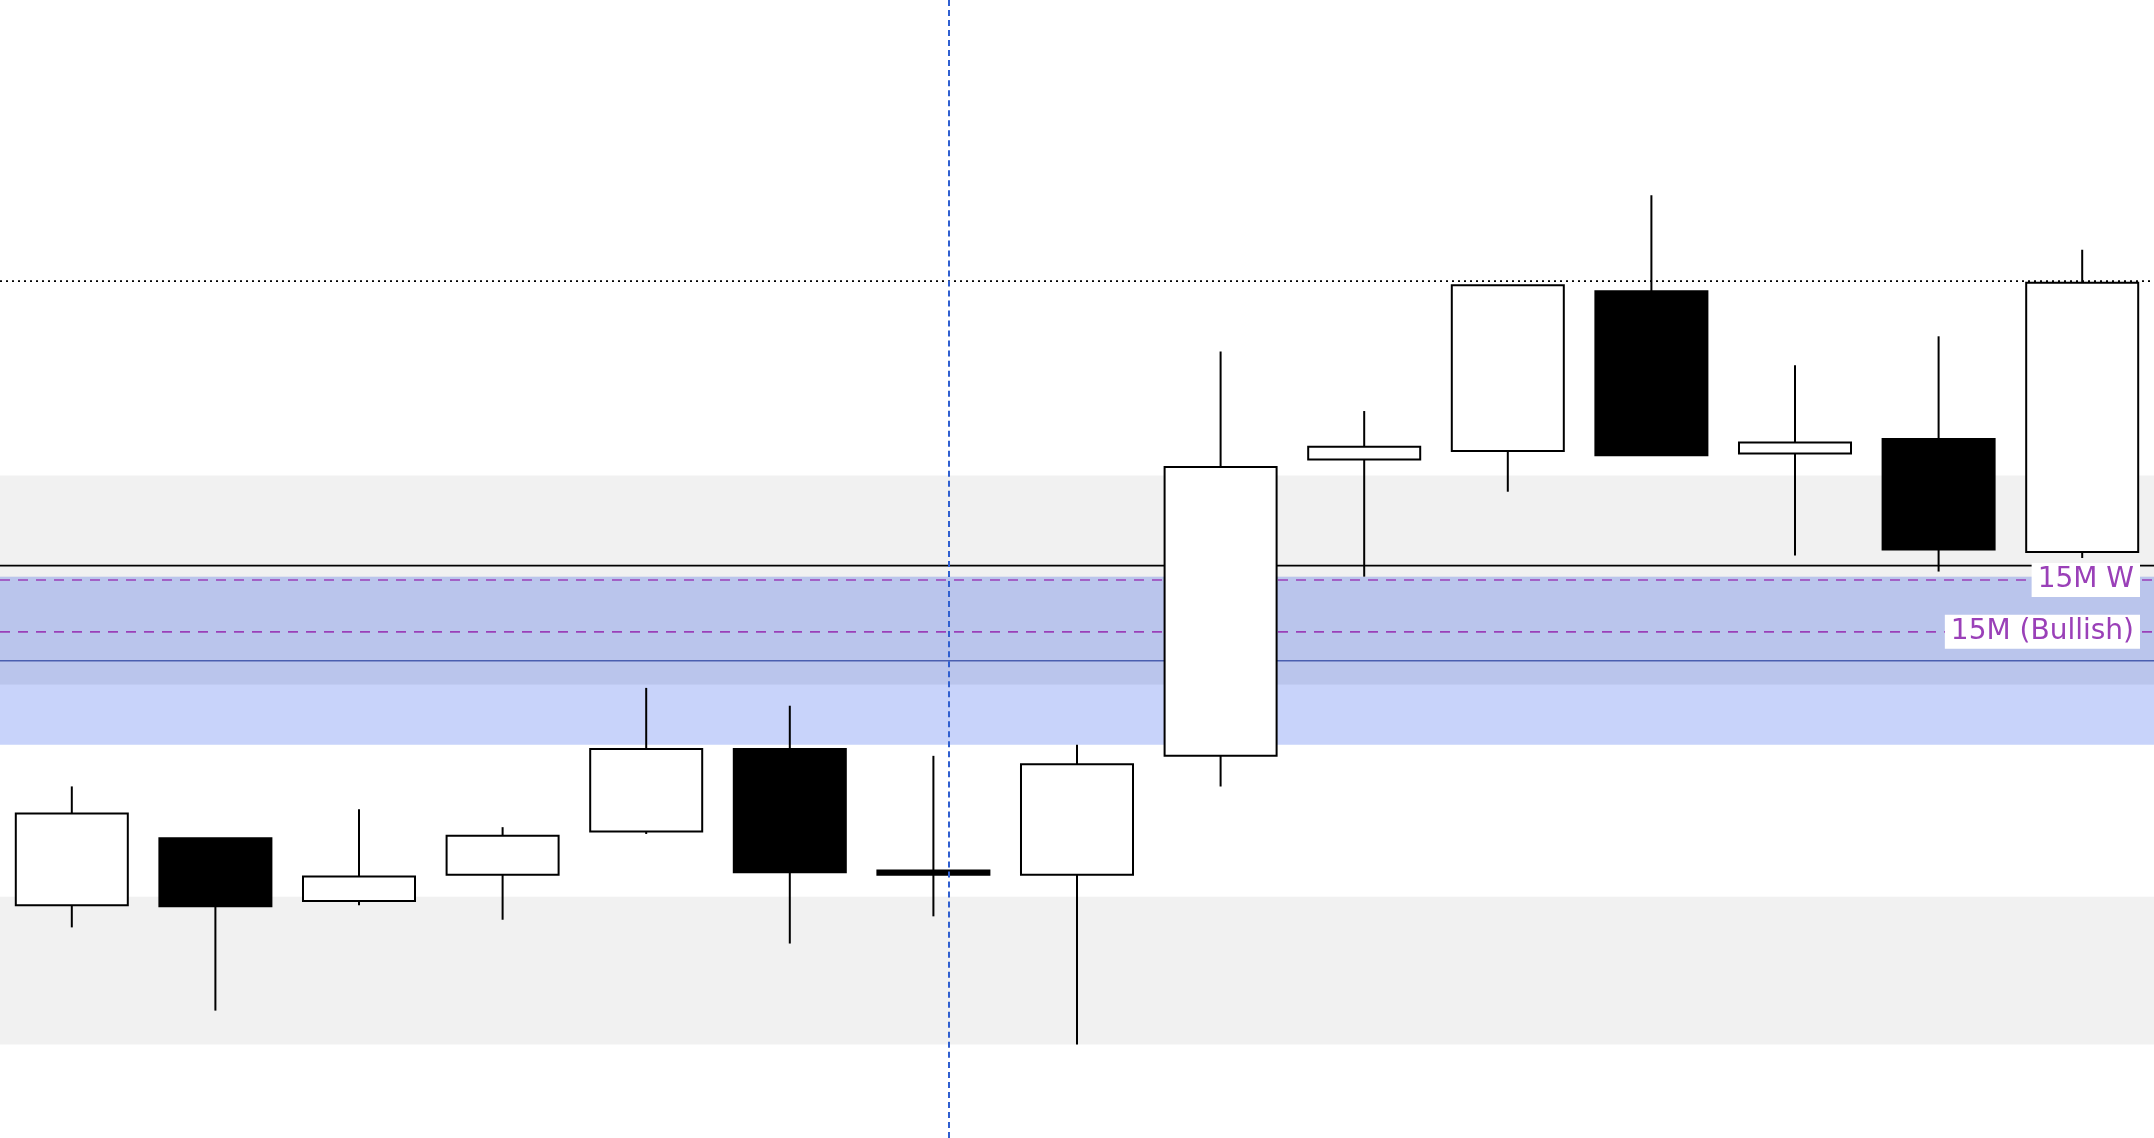 This screenshot has width=2154, height=1138. I want to click on ref-line-label: 15M W, so click(2085, 578).